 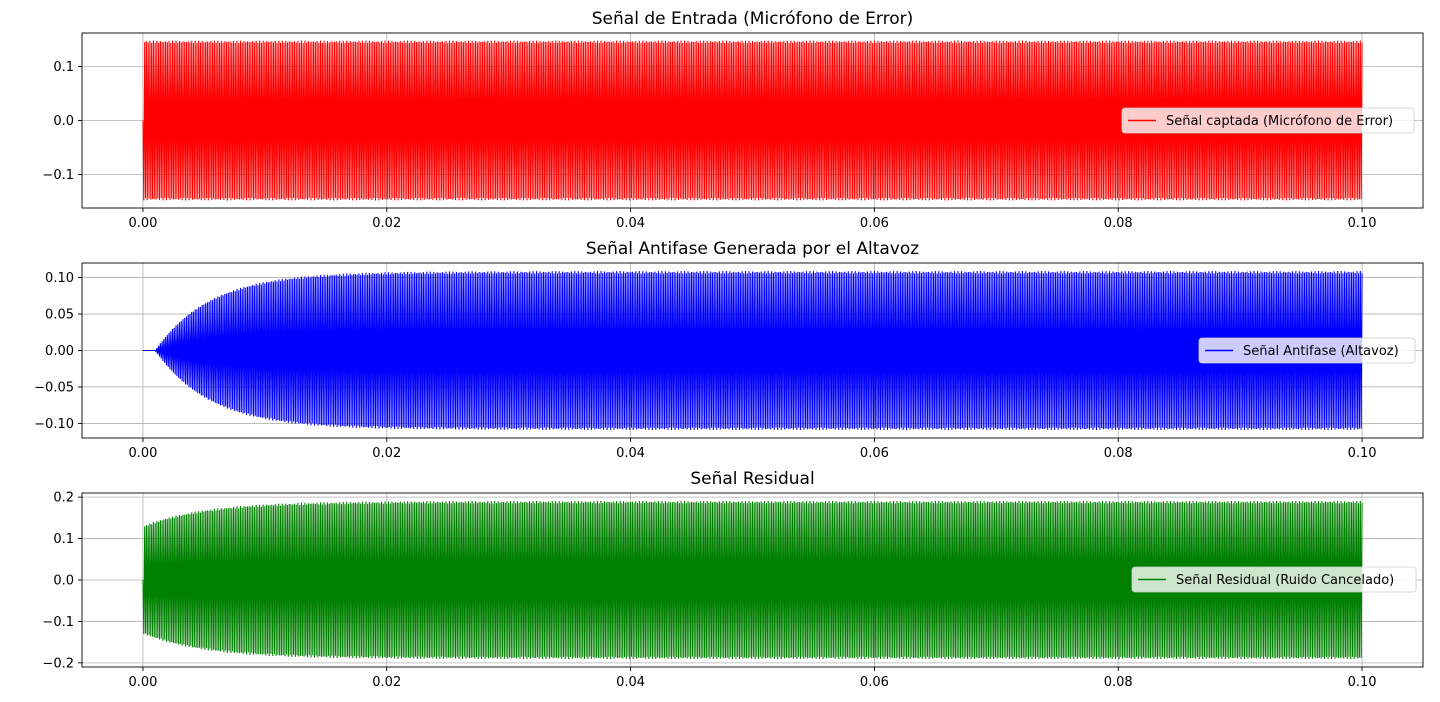 What do you see at coordinates (54, 424) in the screenshot?
I see `y-tick-label: −0.10` at bounding box center [54, 424].